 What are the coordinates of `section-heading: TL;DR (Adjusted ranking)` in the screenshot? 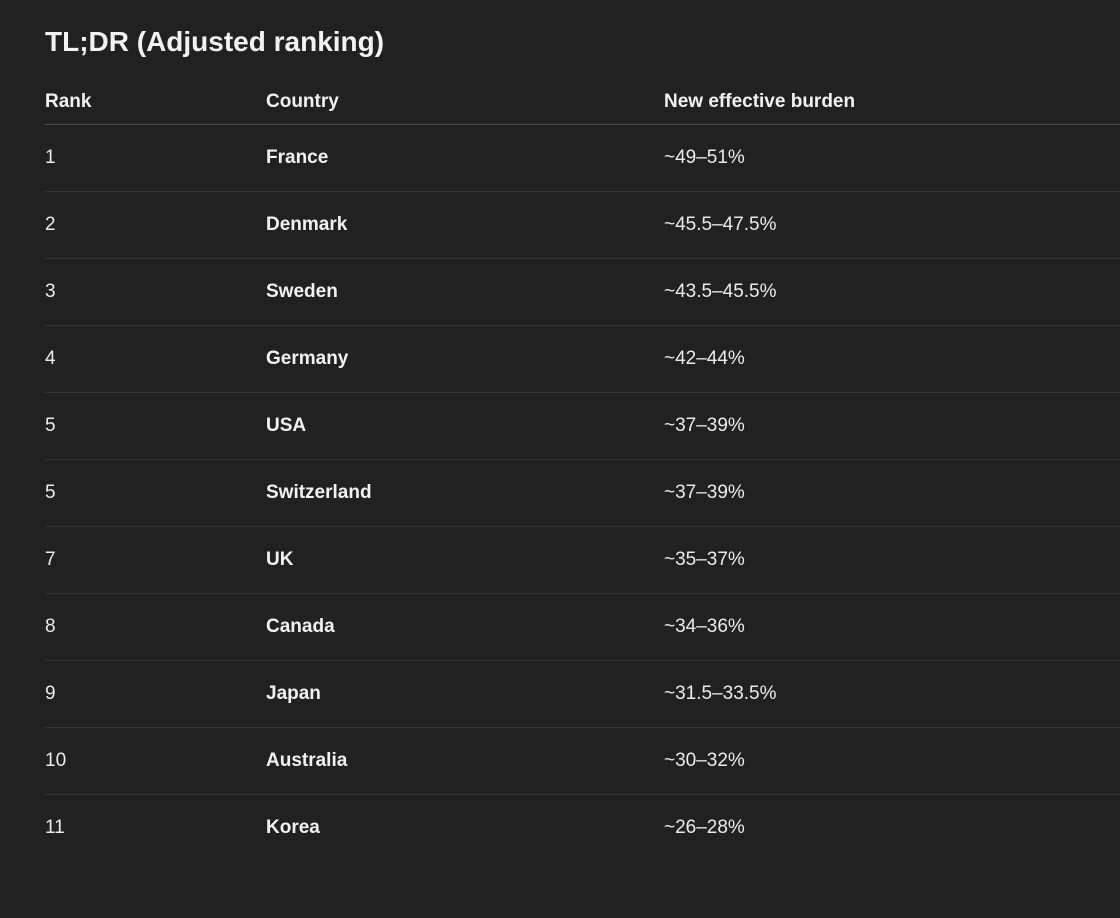 It's located at (215, 41).